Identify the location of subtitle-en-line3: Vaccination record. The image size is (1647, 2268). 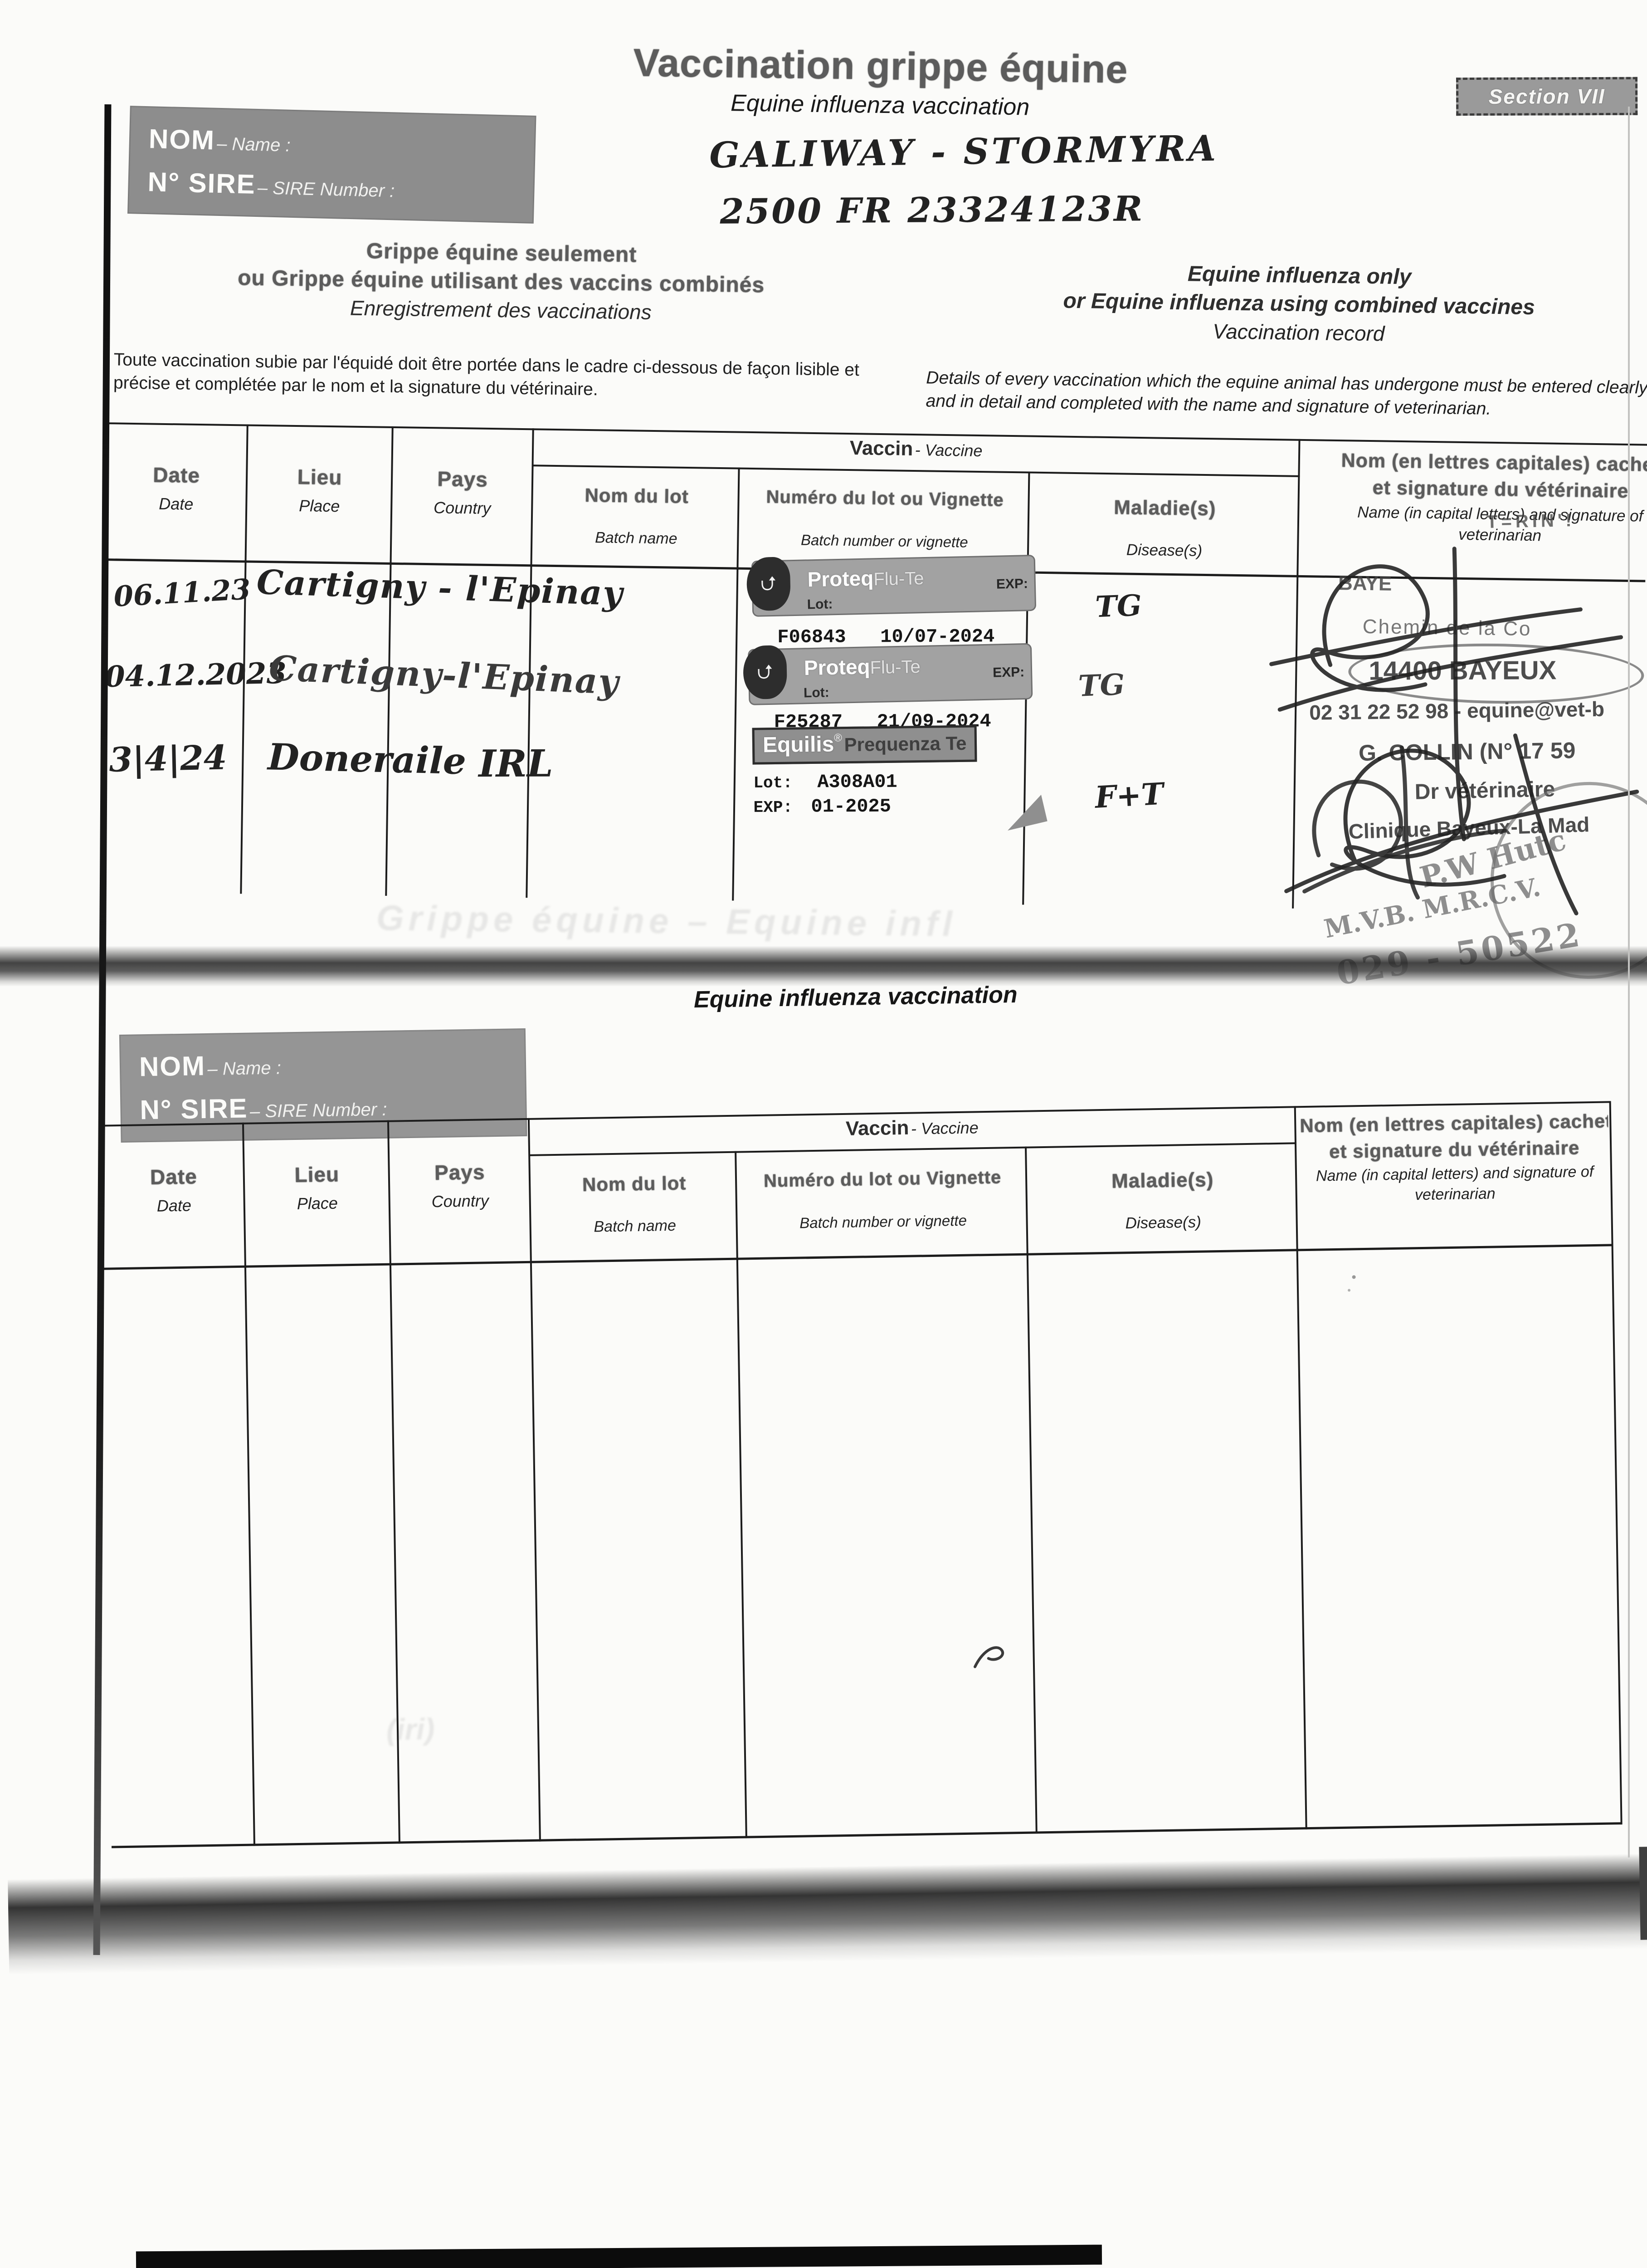
(1298, 332).